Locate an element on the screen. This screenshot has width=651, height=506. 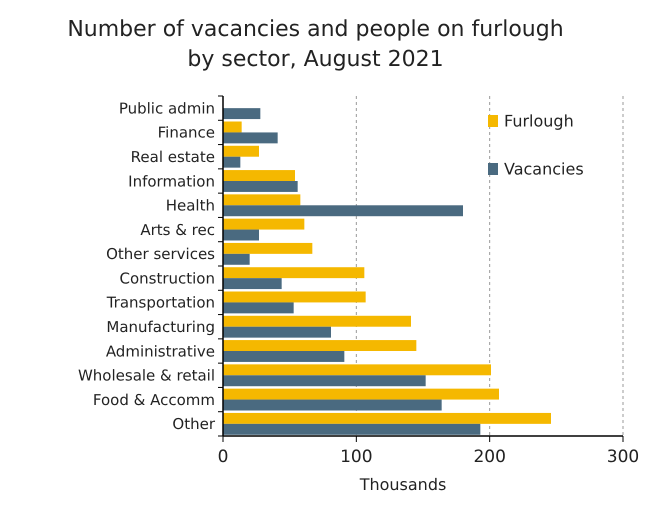
x-tick-label: 0 is located at coordinates (223, 457).